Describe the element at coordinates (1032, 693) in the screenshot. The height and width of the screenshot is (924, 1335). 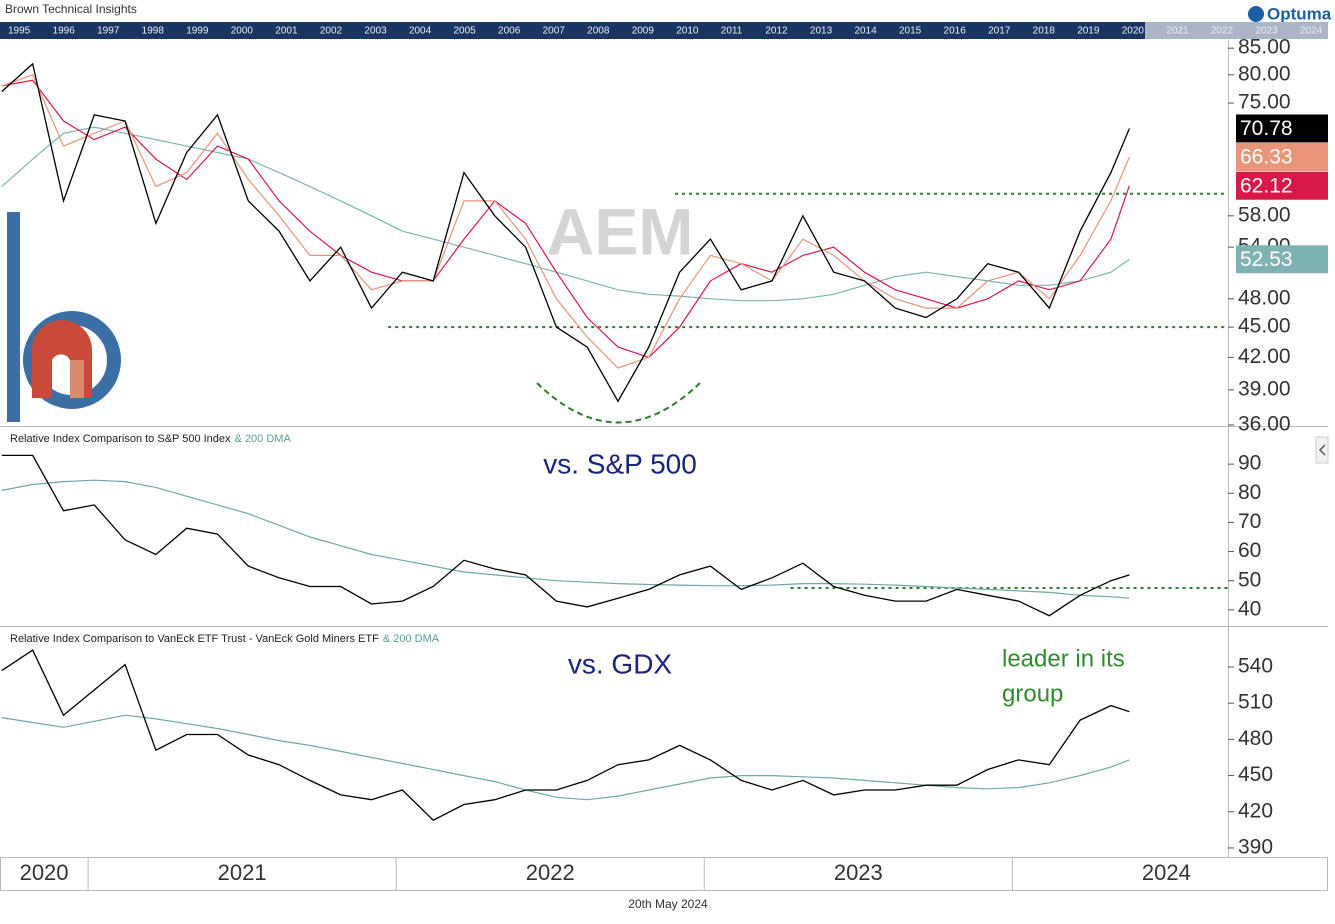
I see `note: group` at that location.